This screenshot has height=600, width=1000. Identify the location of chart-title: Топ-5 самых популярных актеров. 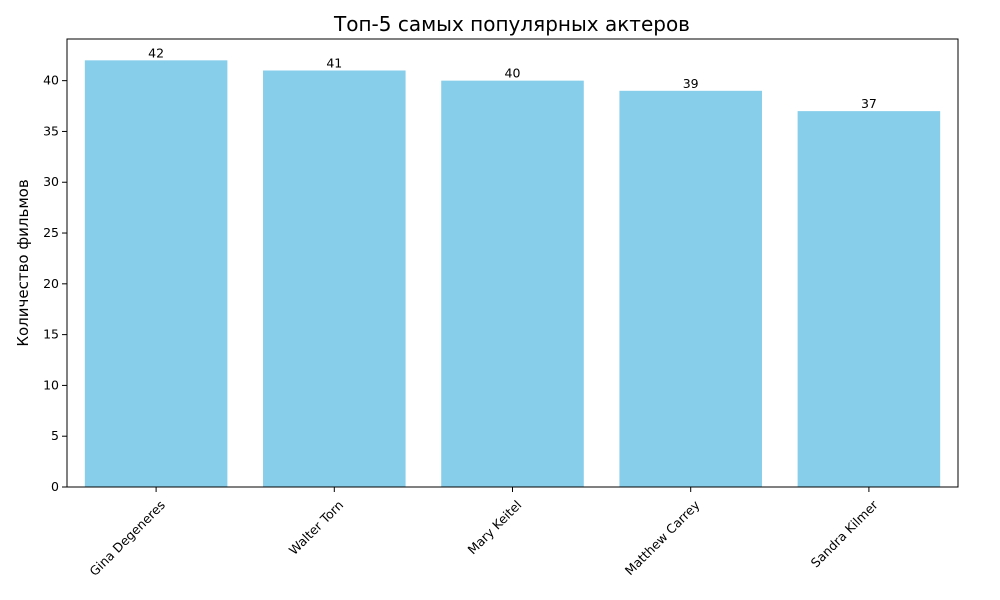
(511, 24).